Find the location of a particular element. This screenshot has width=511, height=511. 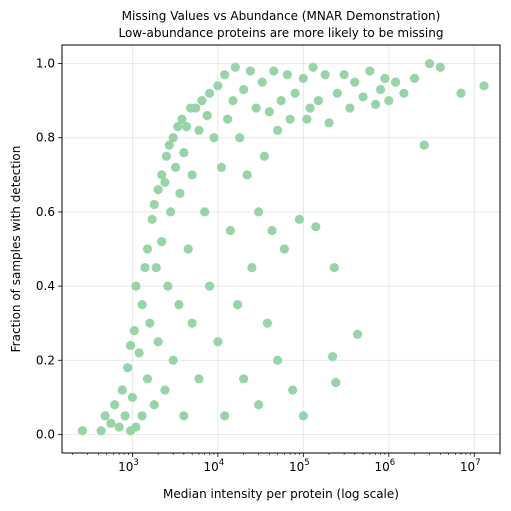

y-tick-label: 0.0 is located at coordinates (45, 434).